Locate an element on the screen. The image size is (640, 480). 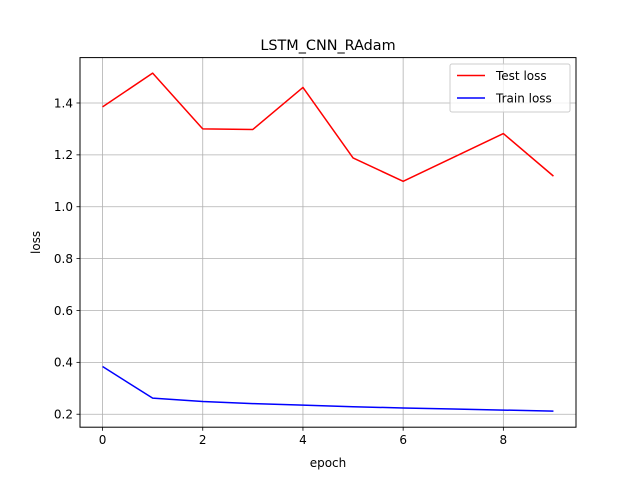
y-tick-label: 0.6 is located at coordinates (63, 311).